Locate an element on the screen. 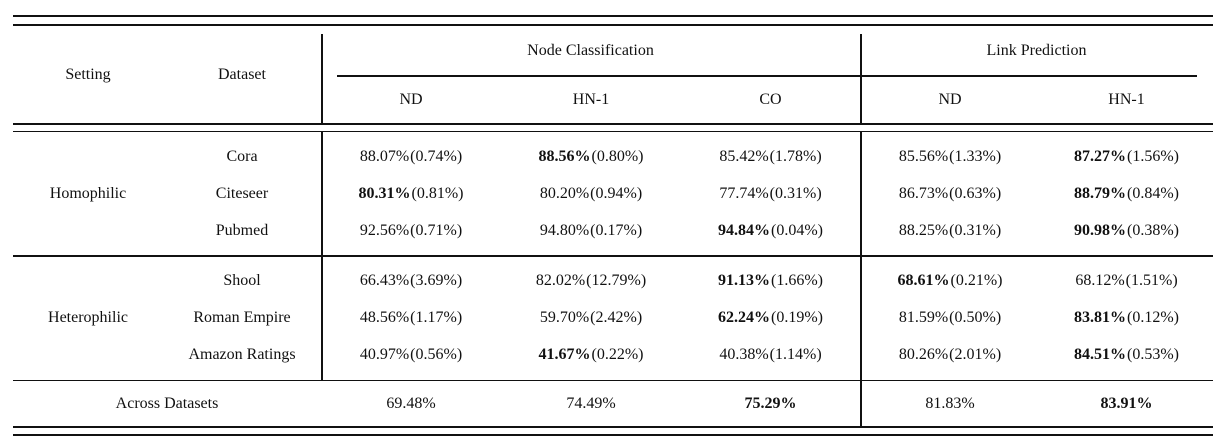 The image size is (1217, 442). metric-cell: 85.56% (1.33%) is located at coordinates (950, 156).